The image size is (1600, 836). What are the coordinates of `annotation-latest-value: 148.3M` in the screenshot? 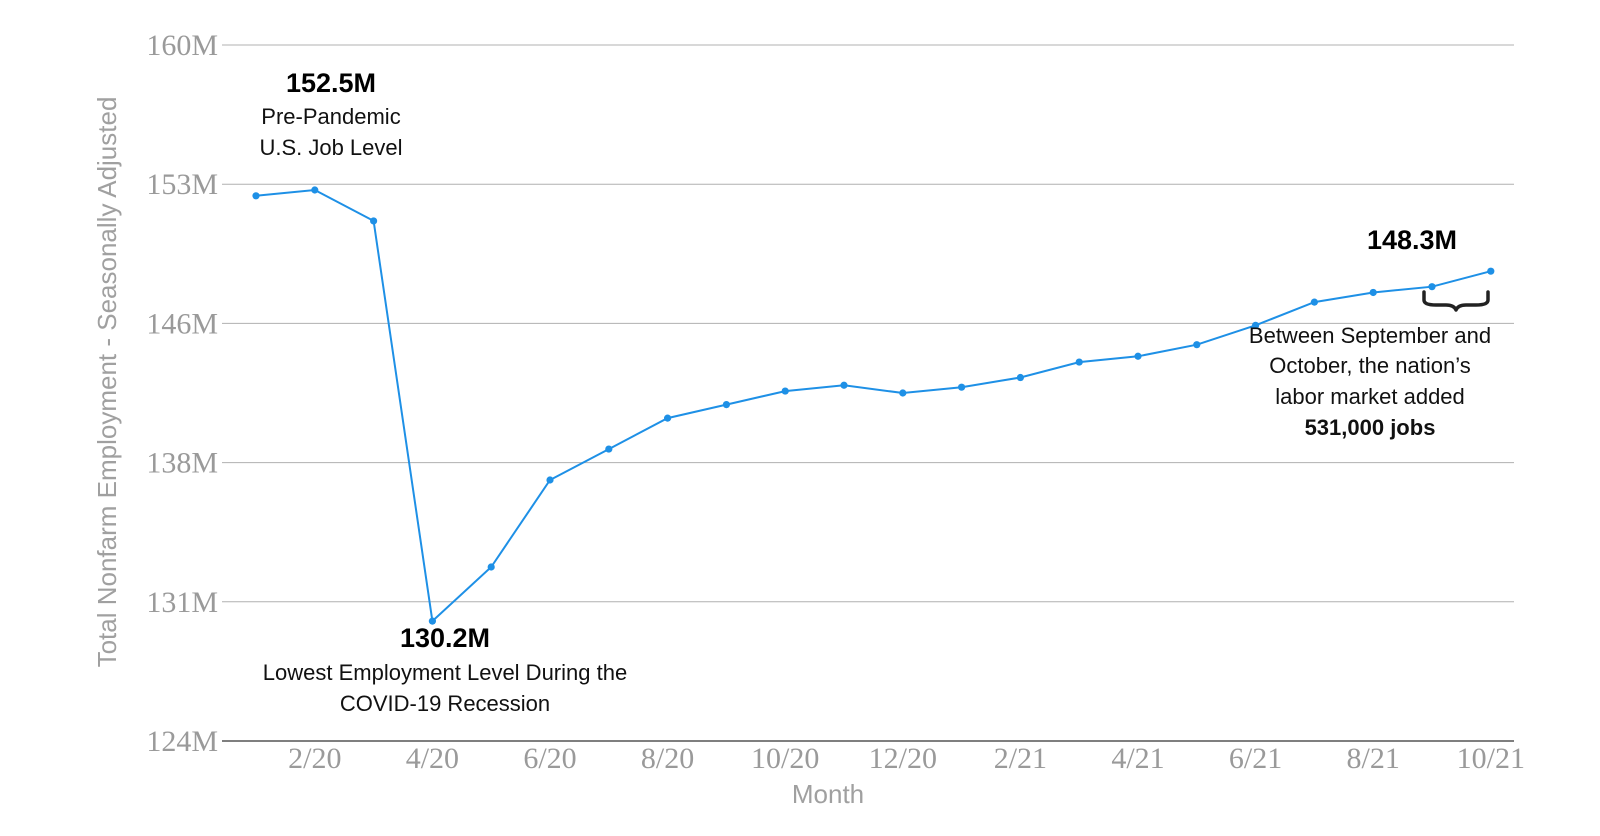 It's located at (1412, 240).